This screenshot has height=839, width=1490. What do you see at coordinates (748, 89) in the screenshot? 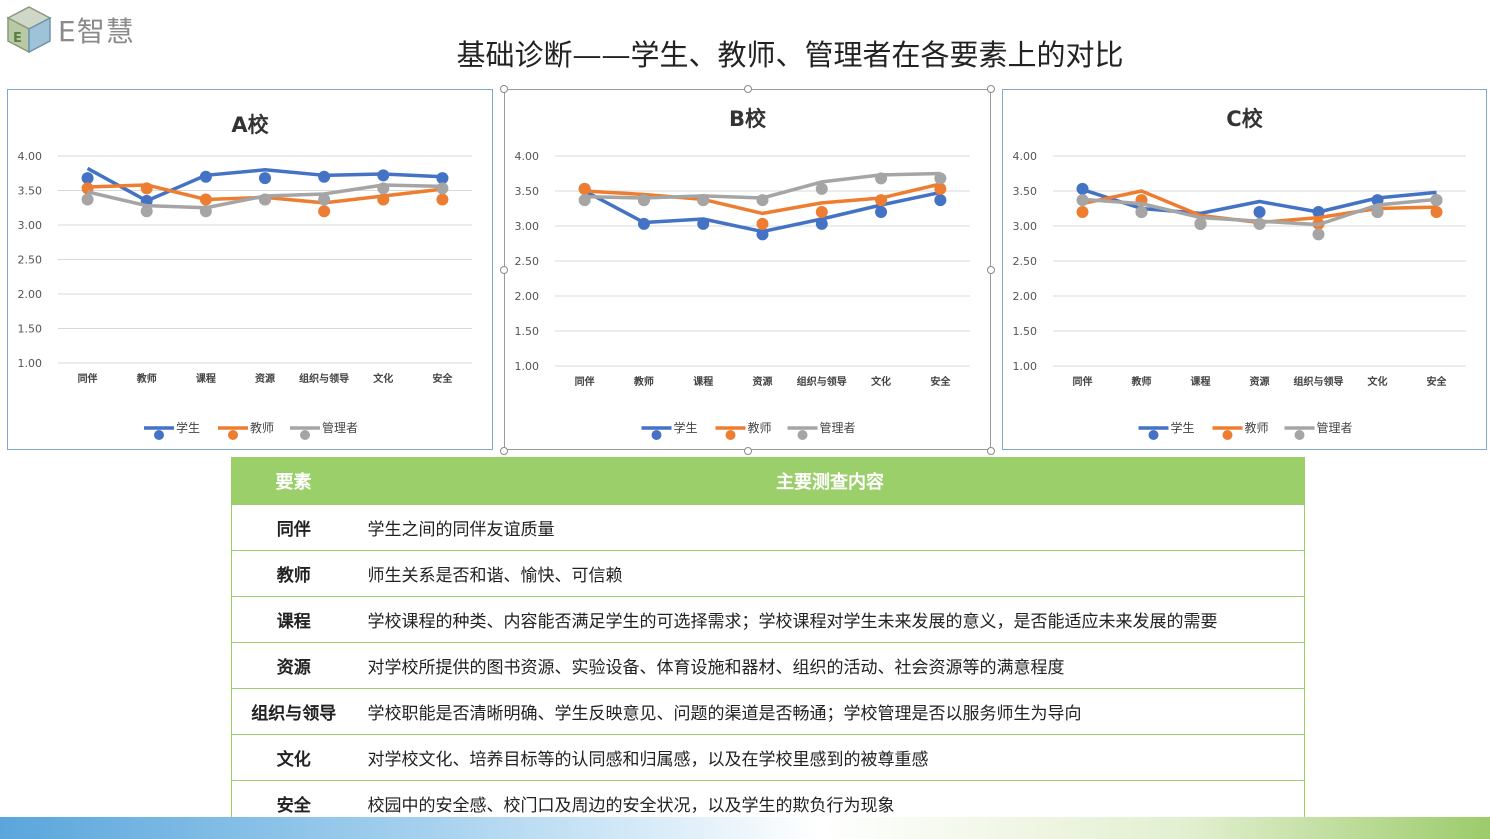
I see `resize-handle-tc` at bounding box center [748, 89].